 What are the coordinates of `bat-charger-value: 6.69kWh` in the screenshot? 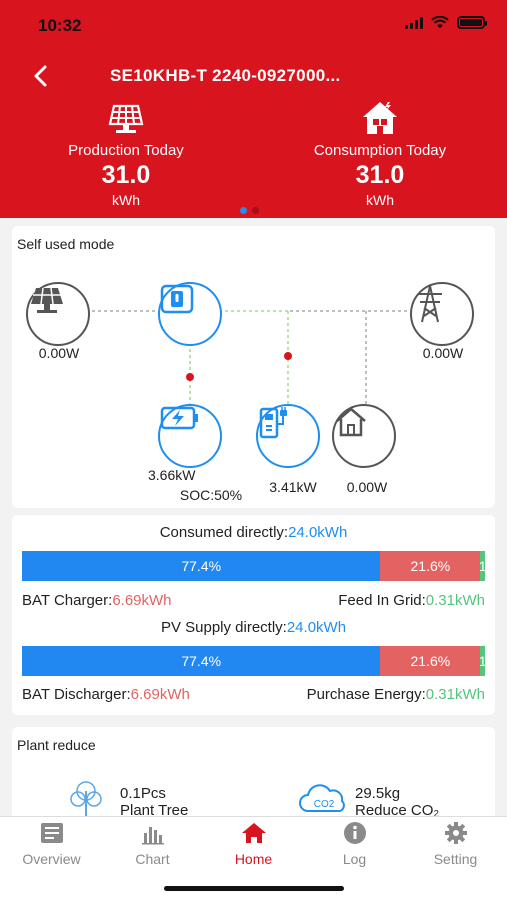 It's located at (142, 600).